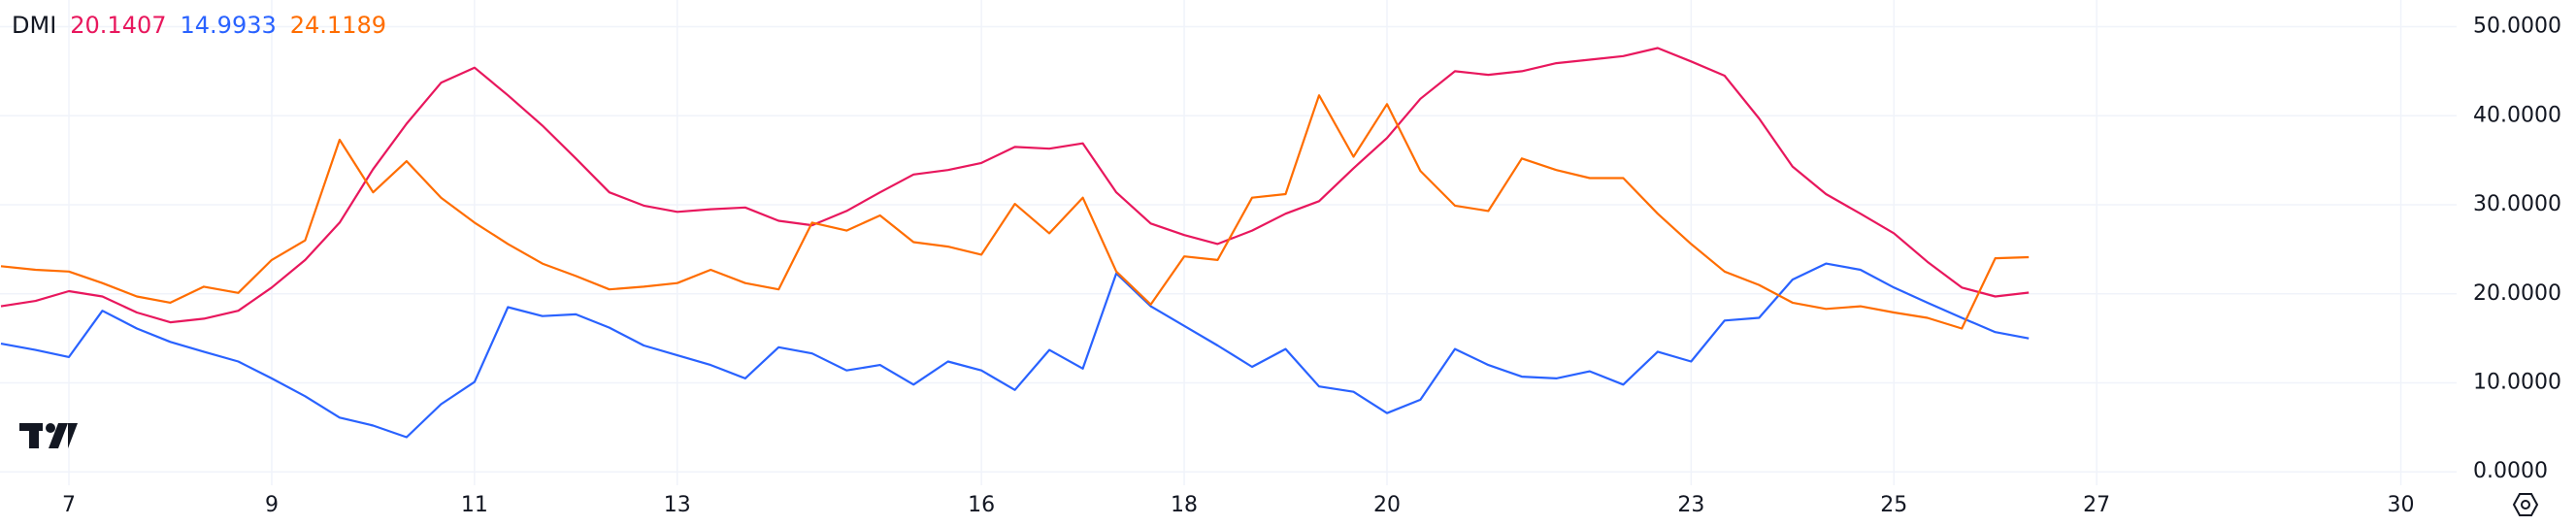 Image resolution: width=2576 pixels, height=526 pixels. I want to click on y-tick-label: 40.0000, so click(2517, 115).